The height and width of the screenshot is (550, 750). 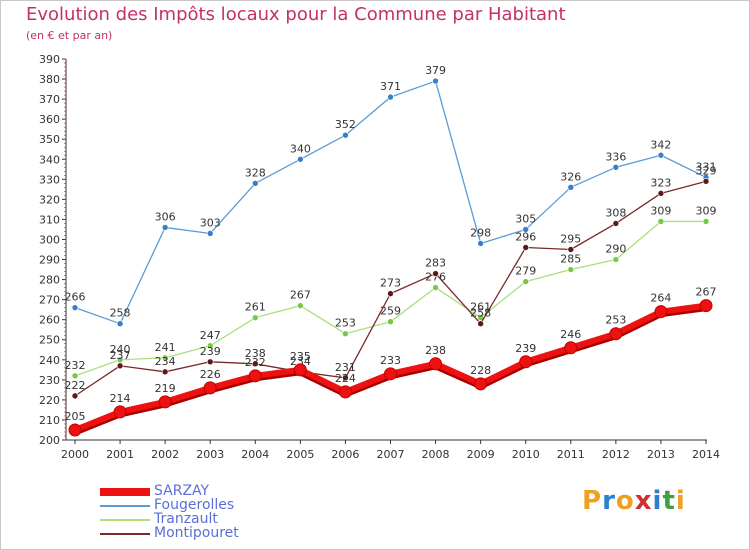 I want to click on data-label-tranzault: 232, so click(x=75, y=365).